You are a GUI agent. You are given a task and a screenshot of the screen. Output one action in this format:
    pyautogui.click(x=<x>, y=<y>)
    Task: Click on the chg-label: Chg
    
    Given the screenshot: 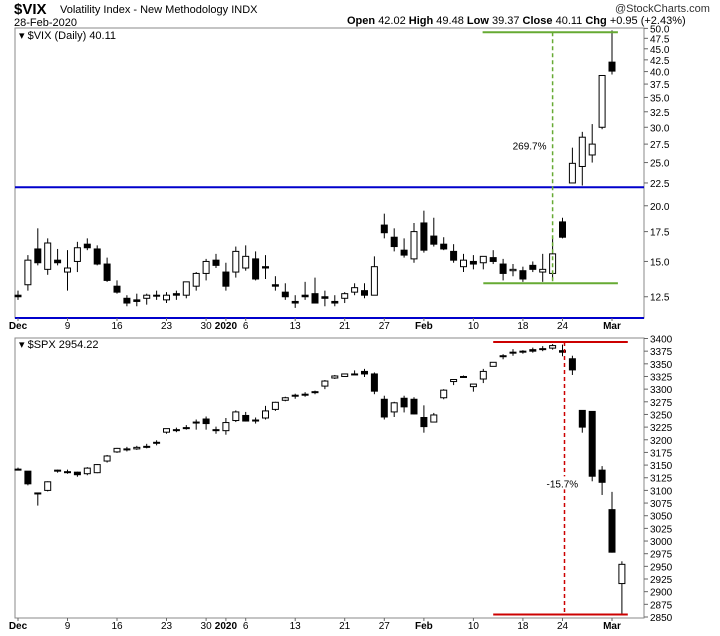 What is the action you would take?
    pyautogui.click(x=596, y=21)
    